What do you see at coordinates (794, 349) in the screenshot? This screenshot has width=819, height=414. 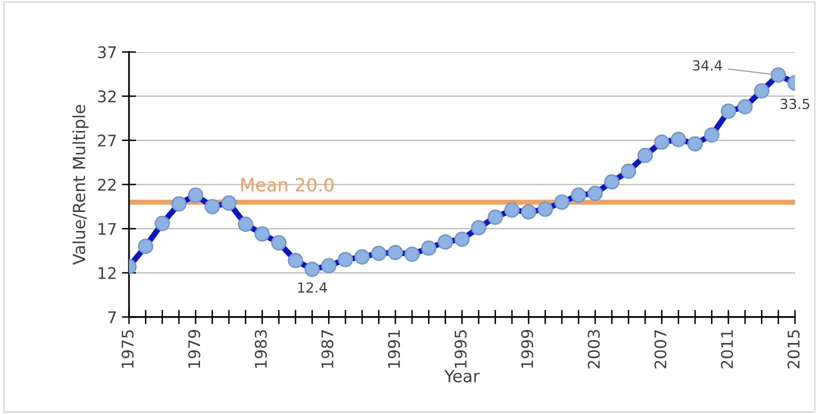 I see `x-tick-label: 2015` at bounding box center [794, 349].